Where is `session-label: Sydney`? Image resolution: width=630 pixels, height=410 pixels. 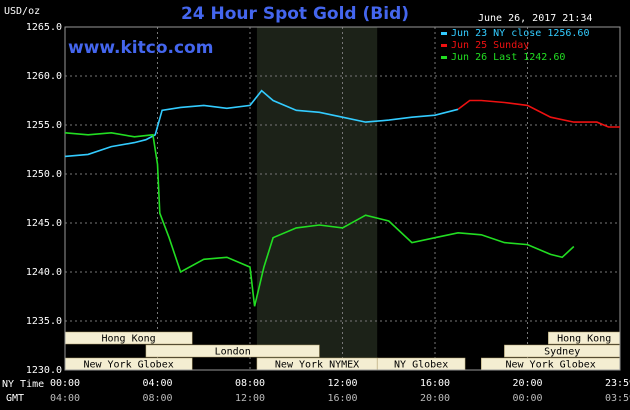 session-label: Sydney is located at coordinates (562, 352).